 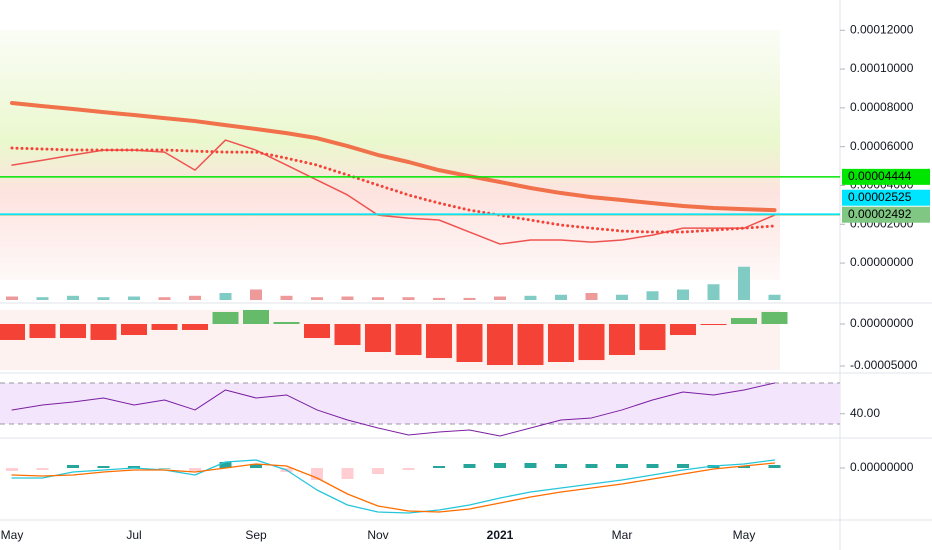 What do you see at coordinates (865, 413) in the screenshot?
I see `y-tick-label: 40.00` at bounding box center [865, 413].